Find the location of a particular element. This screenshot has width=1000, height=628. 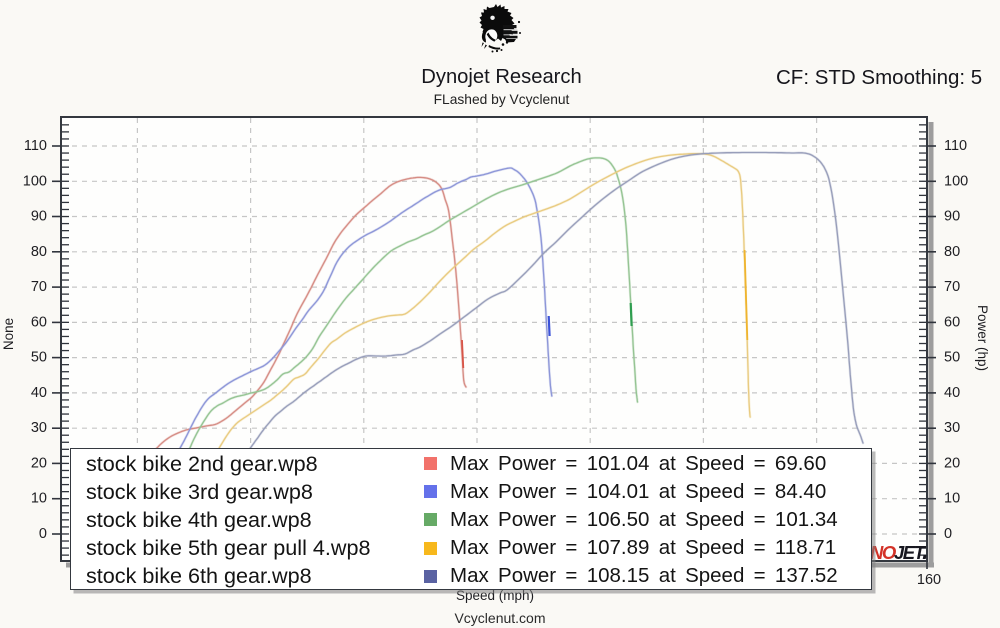

svg-text: None is located at coordinates (8, 334).